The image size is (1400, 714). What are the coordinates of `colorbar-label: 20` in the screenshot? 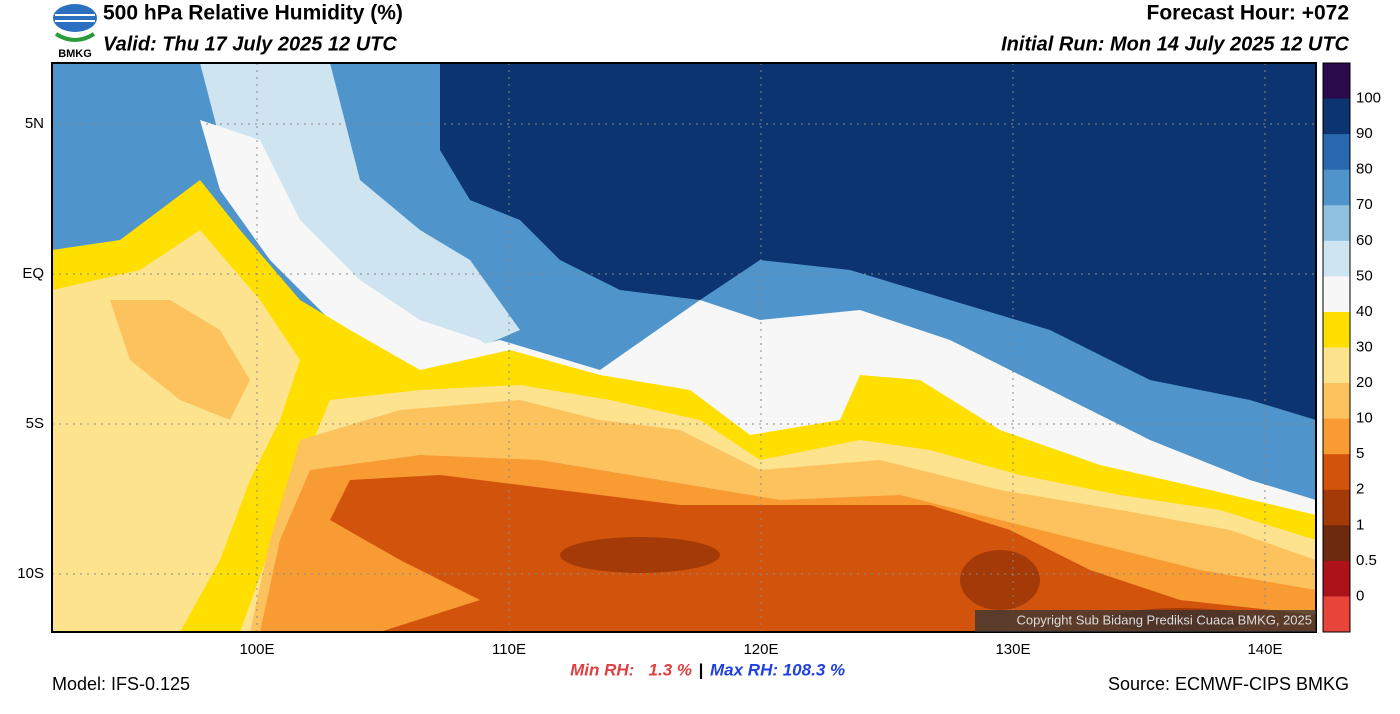 It's located at (1364, 382).